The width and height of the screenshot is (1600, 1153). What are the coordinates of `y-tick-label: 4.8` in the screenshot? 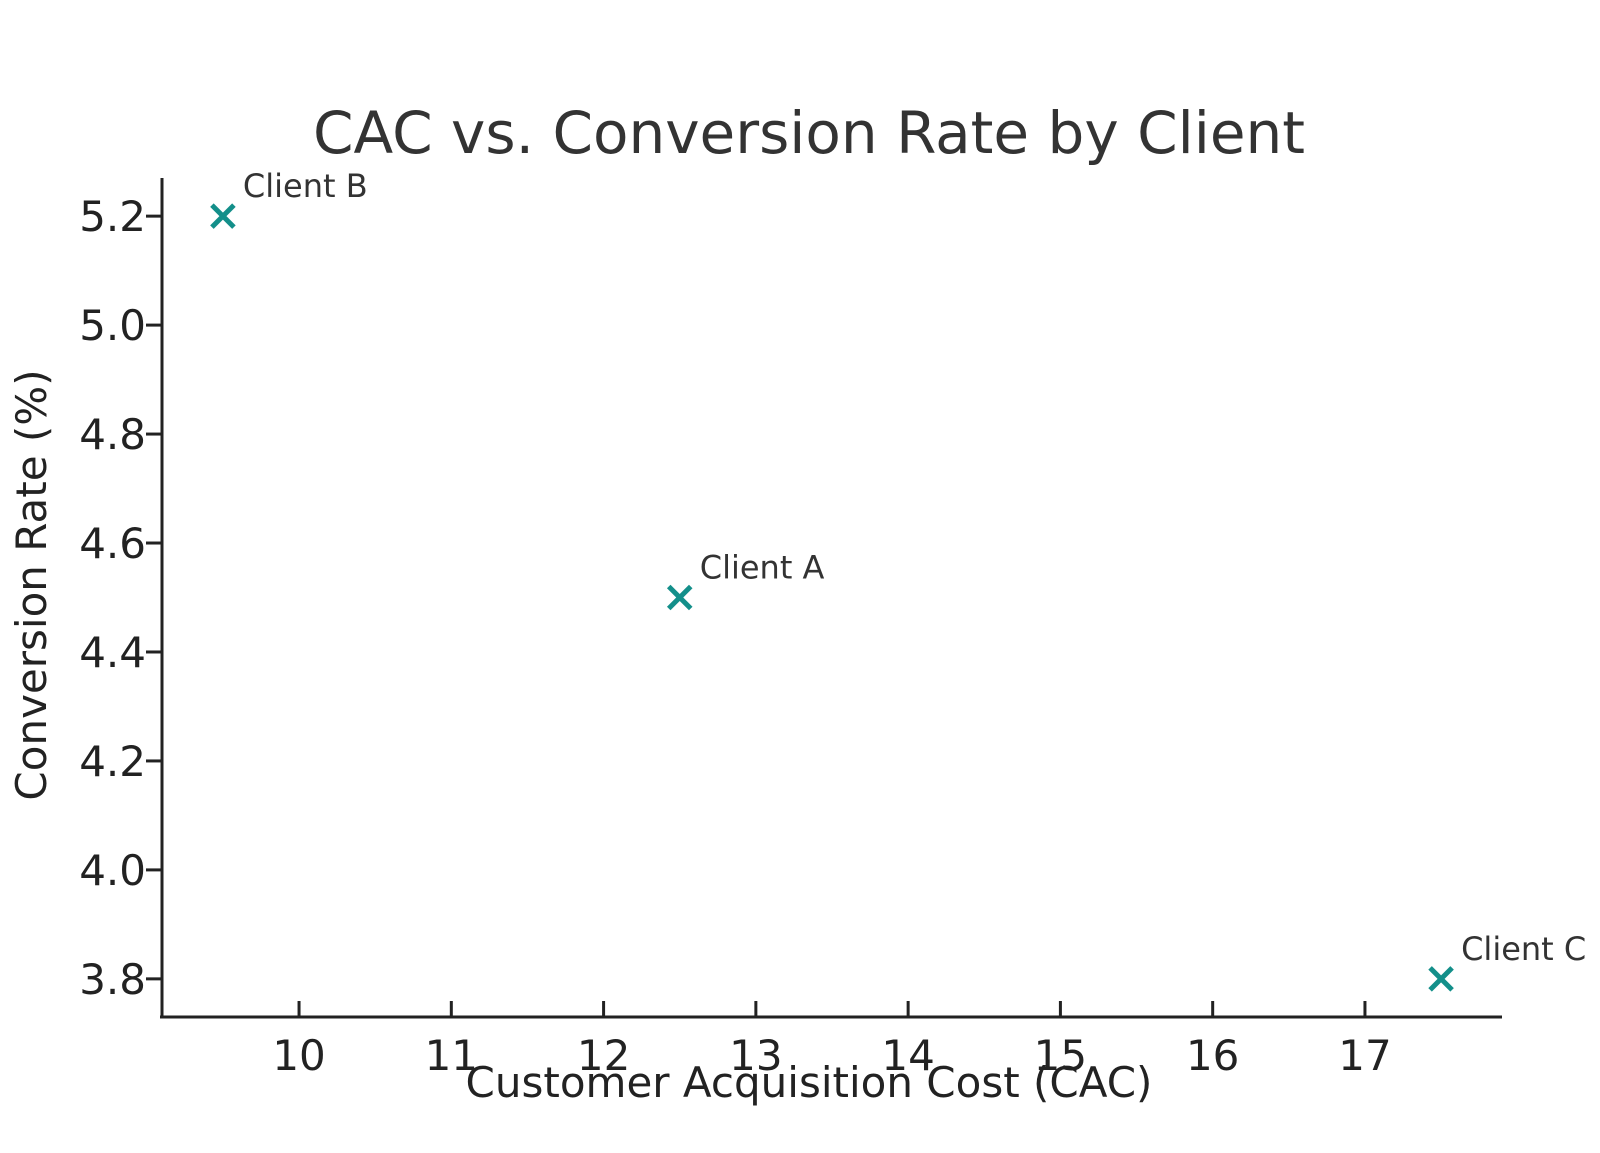 It's located at (112, 434).